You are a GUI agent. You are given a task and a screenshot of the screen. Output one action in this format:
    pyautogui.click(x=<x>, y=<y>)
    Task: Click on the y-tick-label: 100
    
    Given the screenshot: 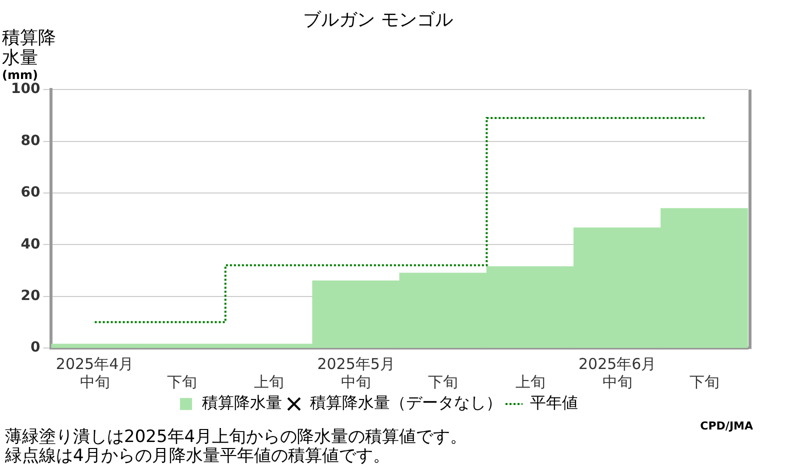 What is the action you would take?
    pyautogui.click(x=25, y=89)
    